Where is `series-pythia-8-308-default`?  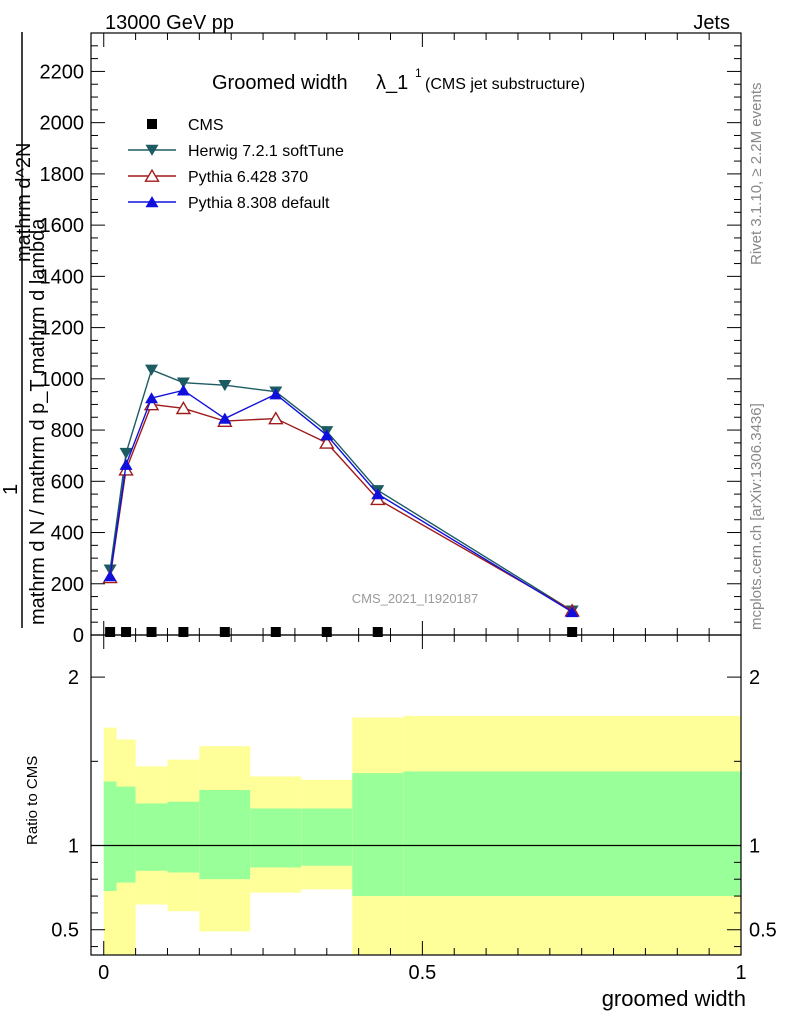 series-pythia-8-308-default is located at coordinates (341, 501).